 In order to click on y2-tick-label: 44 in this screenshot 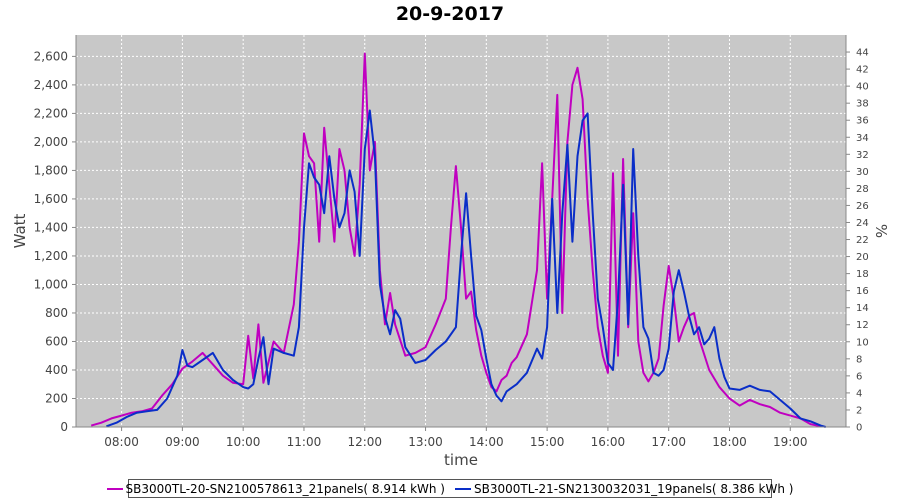, I will do `click(862, 53)`.